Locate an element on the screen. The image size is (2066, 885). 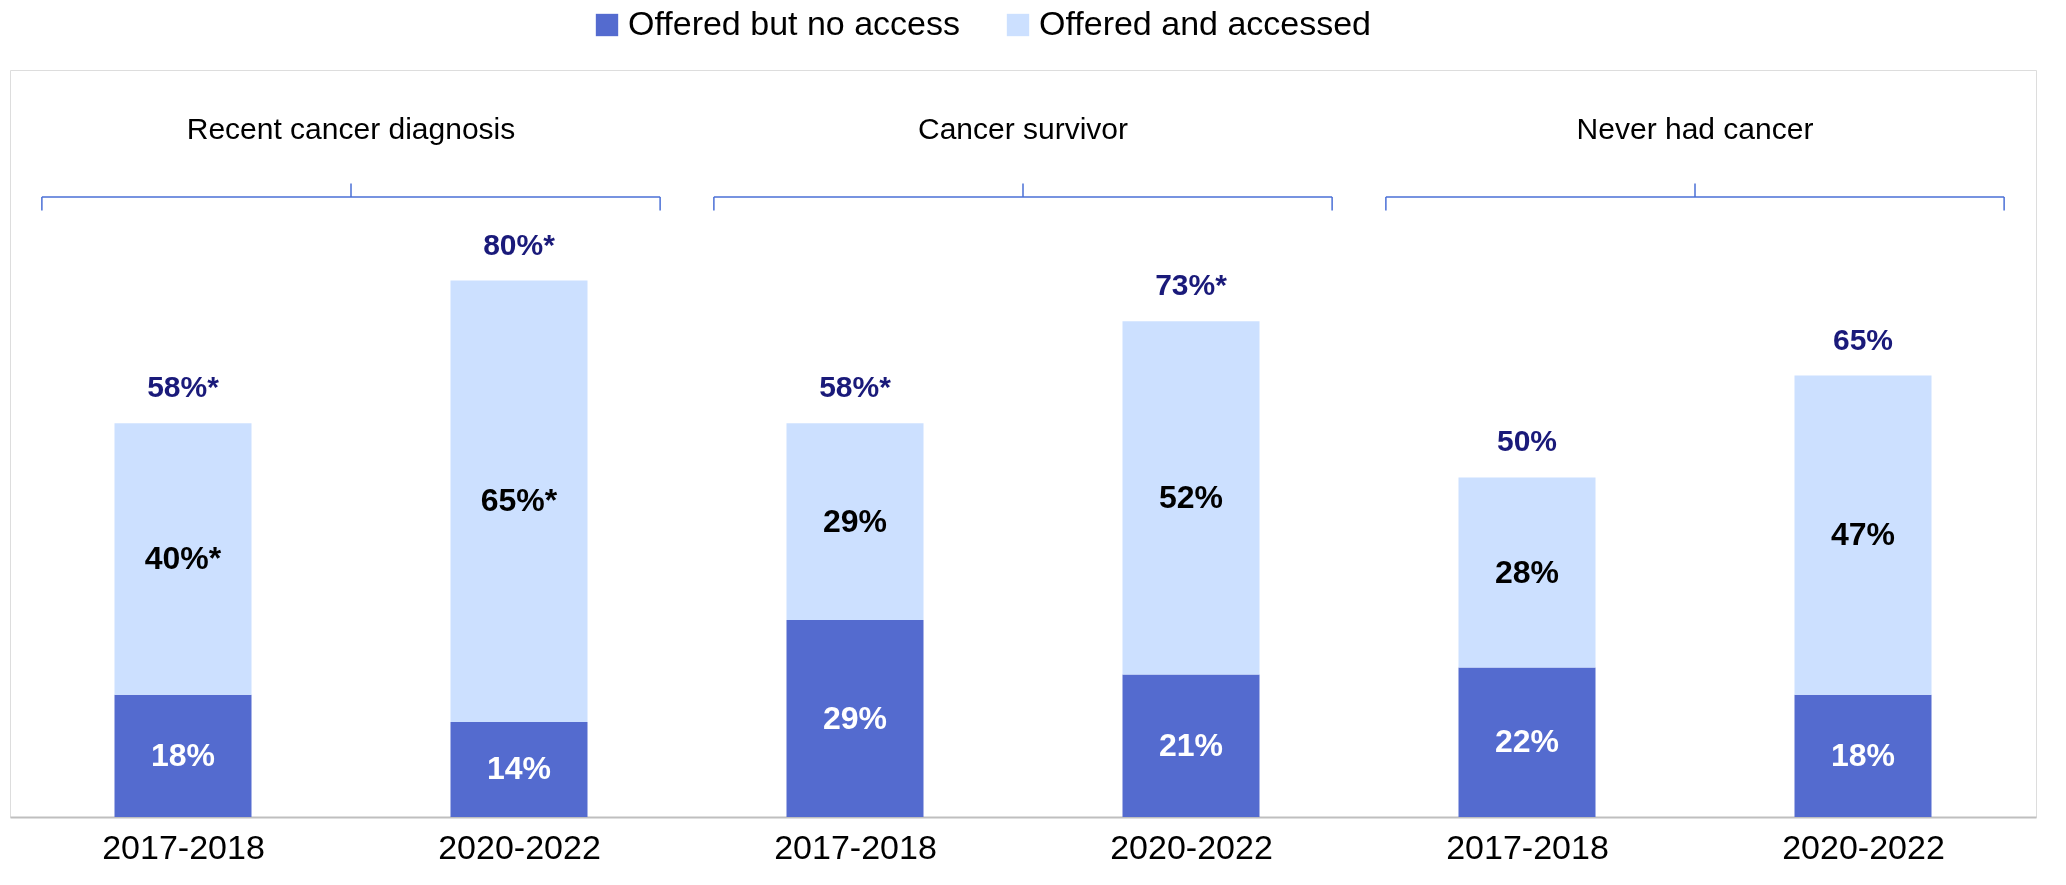
data-label: 52% is located at coordinates (1191, 496).